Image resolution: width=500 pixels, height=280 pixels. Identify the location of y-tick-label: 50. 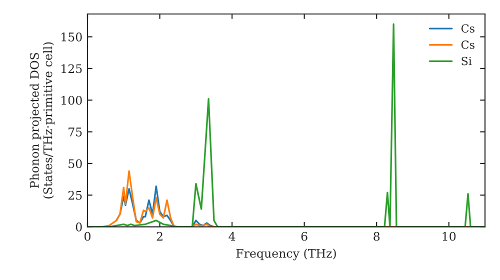
(75, 163).